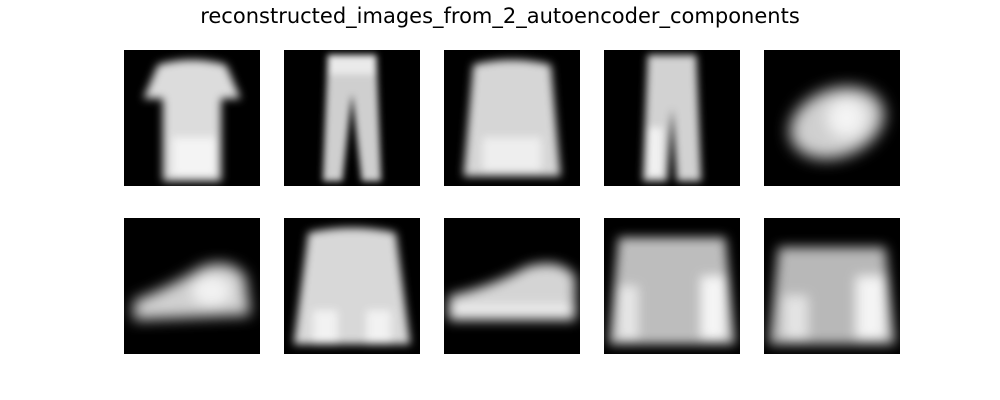 The height and width of the screenshot is (400, 1000). I want to click on reconstructed-image-r1c2, so click(352, 118).